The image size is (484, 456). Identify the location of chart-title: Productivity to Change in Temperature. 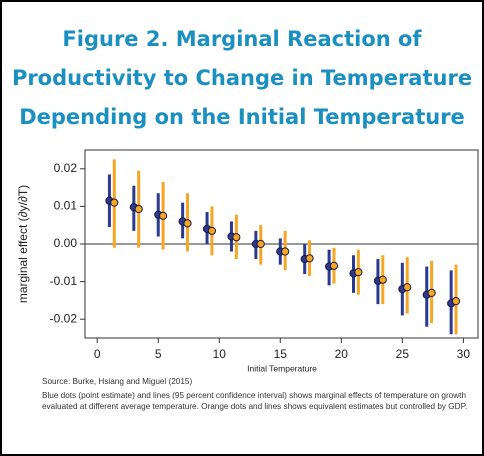
(242, 78).